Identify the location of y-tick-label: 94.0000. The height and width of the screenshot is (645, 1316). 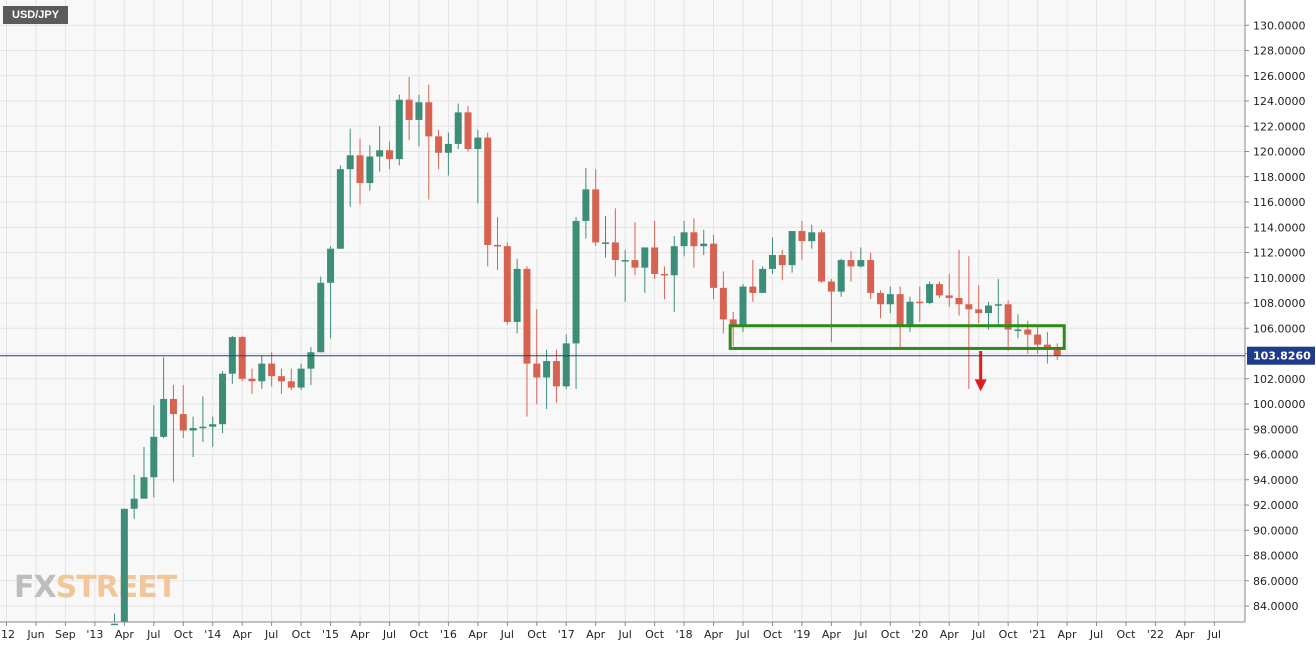
(1276, 480).